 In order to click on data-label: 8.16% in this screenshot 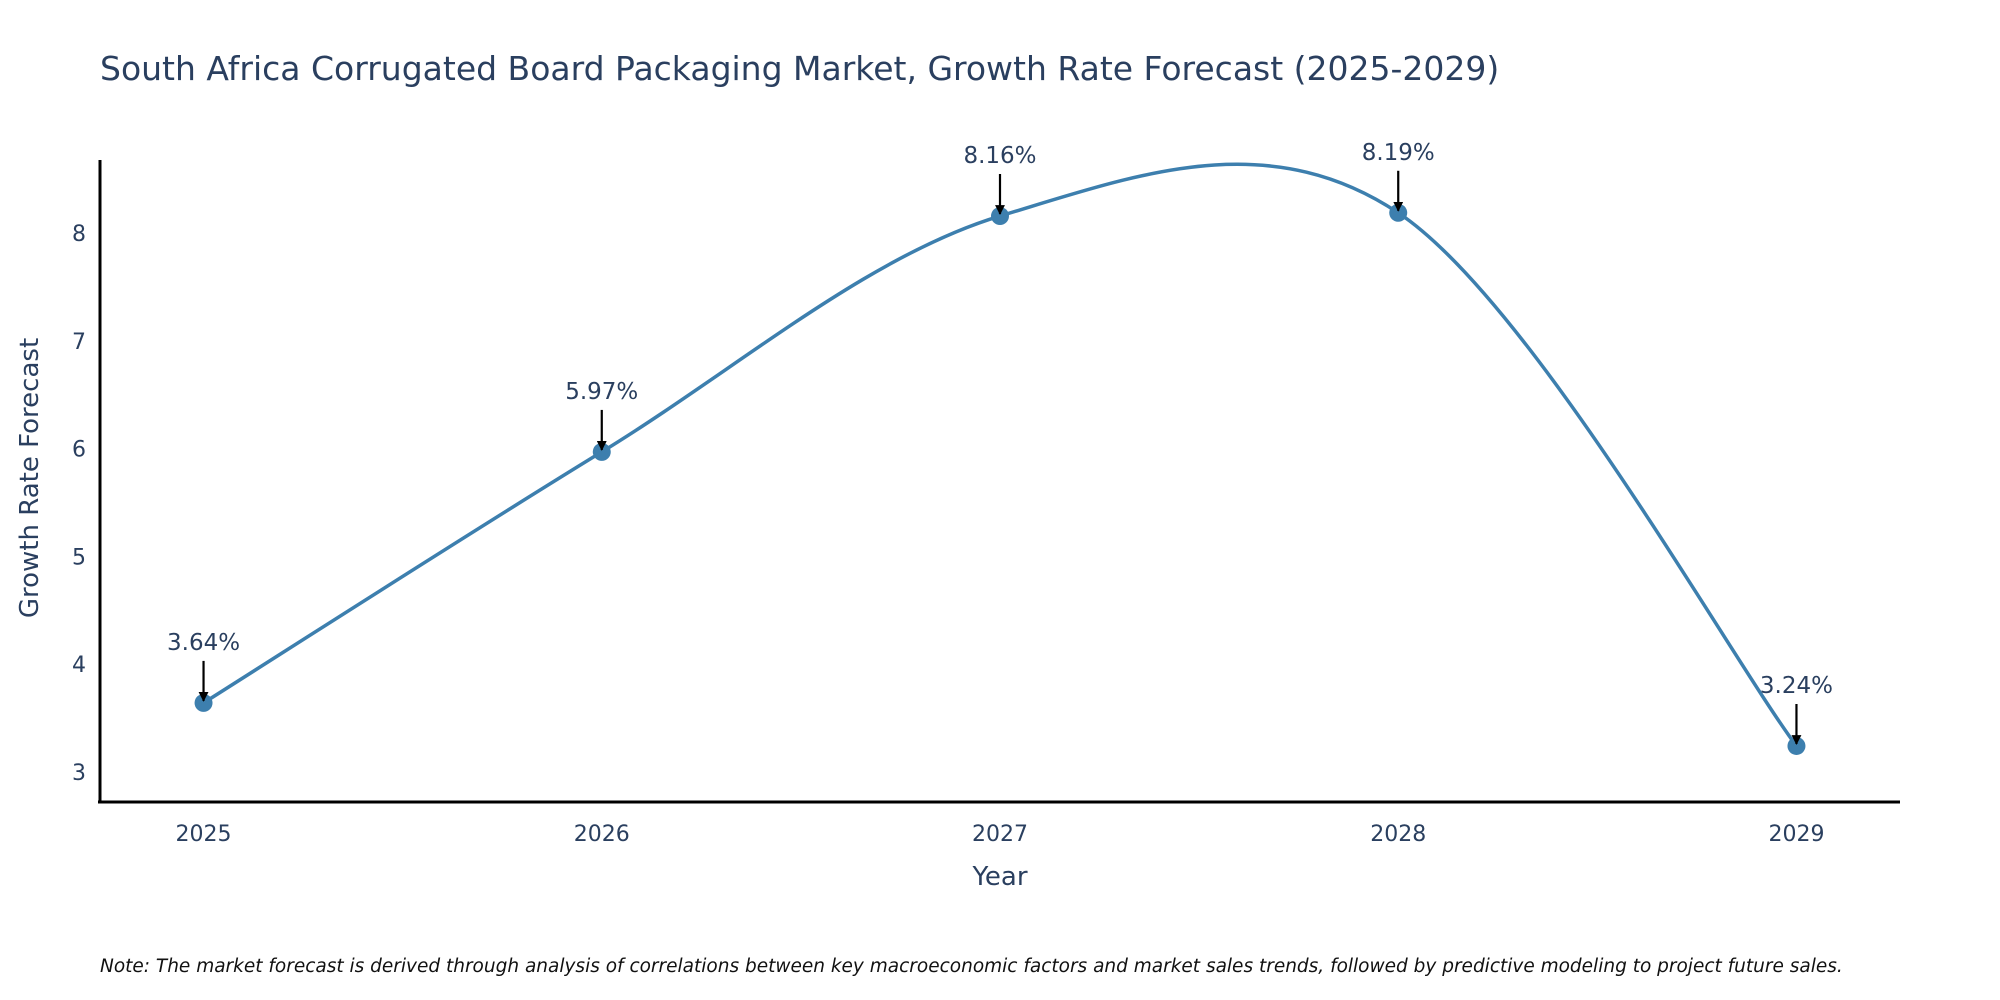, I will do `click(999, 156)`.